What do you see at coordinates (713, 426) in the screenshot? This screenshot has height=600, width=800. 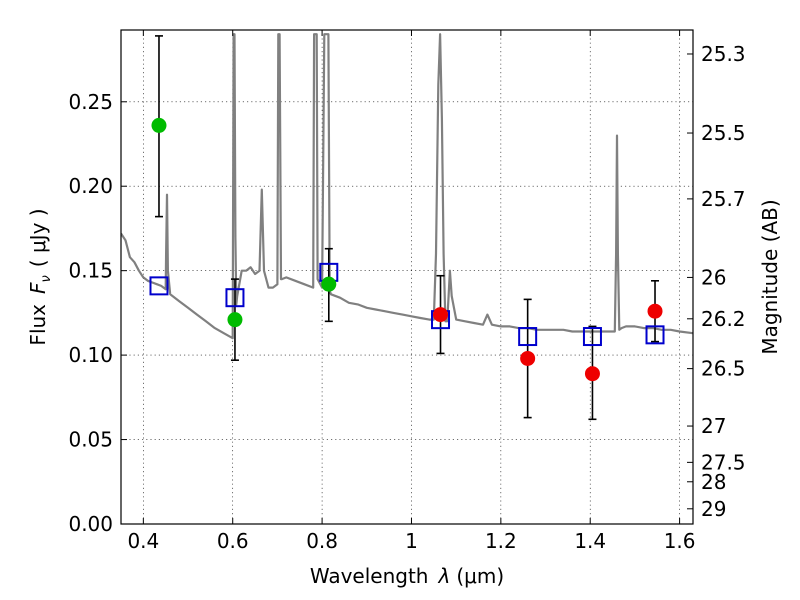 I see `y2-tick-label: 27` at bounding box center [713, 426].